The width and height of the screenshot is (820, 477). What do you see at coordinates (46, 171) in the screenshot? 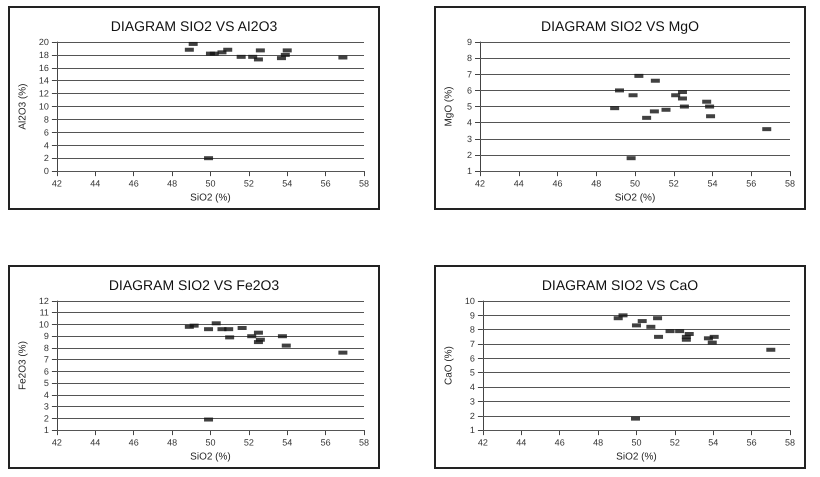
I see `y-tick-label: 0` at bounding box center [46, 171].